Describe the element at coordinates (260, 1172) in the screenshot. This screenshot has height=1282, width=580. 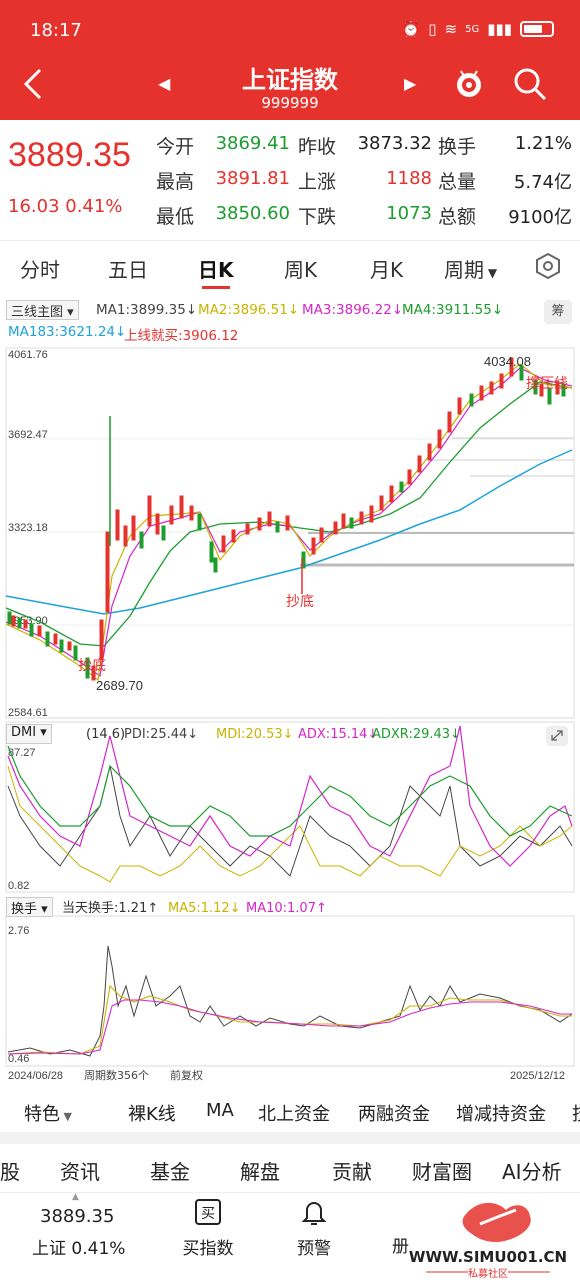
I see `tab-analysis: 解盘` at that location.